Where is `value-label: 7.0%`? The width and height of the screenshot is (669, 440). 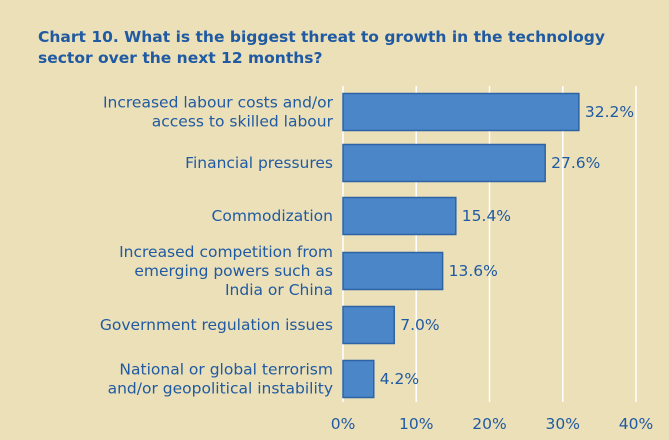 value-label: 7.0% is located at coordinates (419, 325).